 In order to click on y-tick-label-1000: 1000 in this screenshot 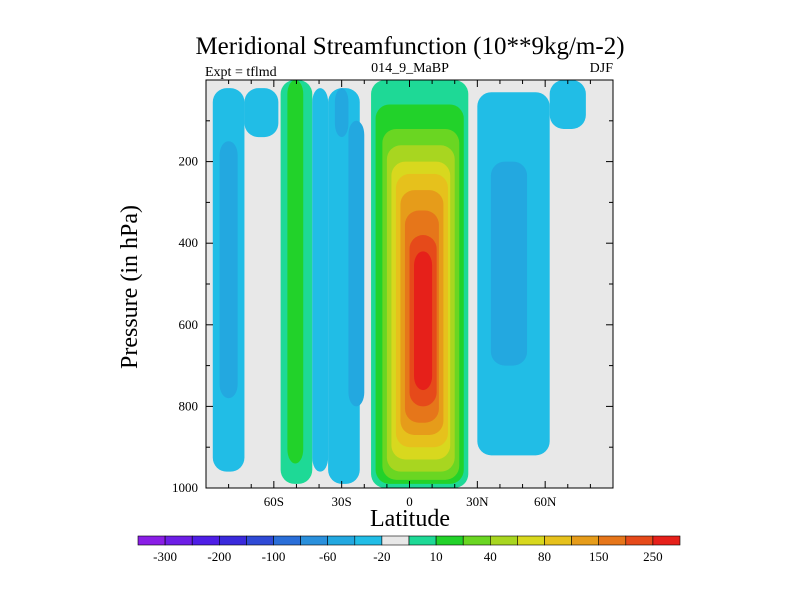, I will do `click(185, 487)`.